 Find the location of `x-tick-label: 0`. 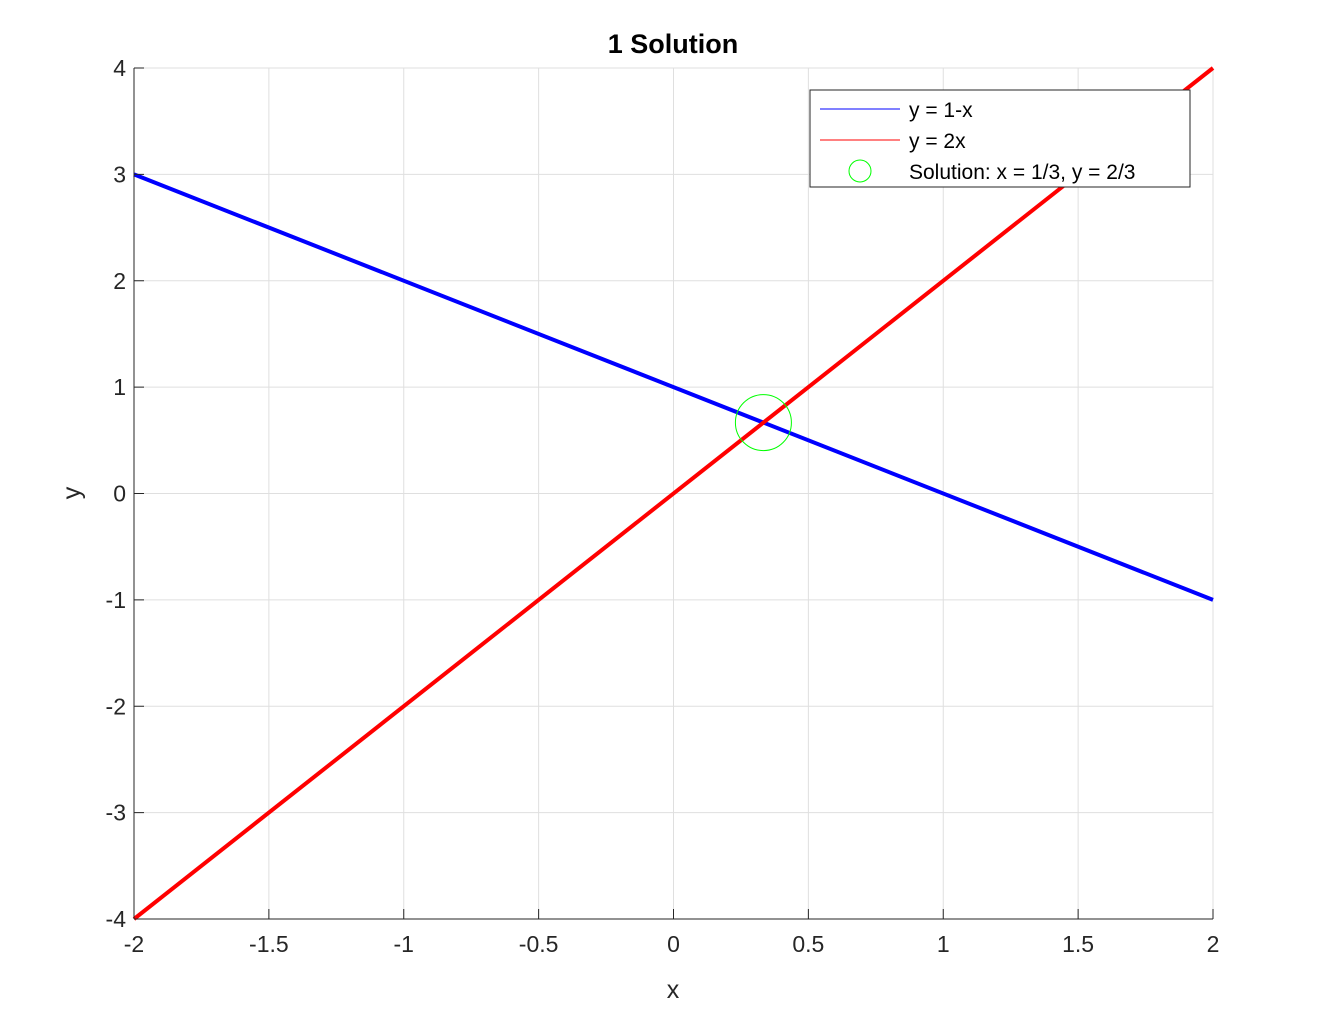

x-tick-label: 0 is located at coordinates (673, 944).